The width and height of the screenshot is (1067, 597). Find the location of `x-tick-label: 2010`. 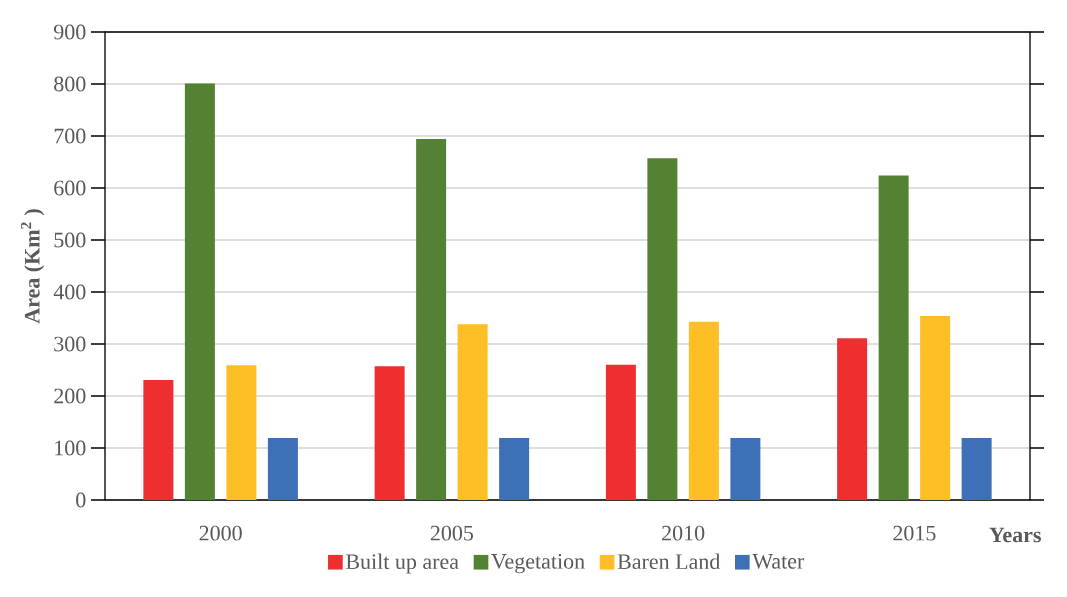

x-tick-label: 2010 is located at coordinates (683, 533).